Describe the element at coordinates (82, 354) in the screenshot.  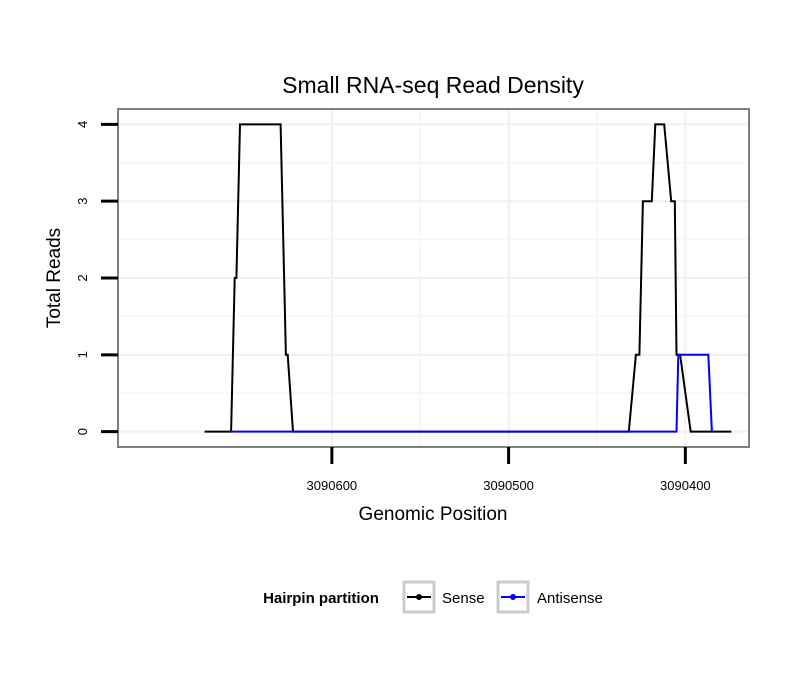
I see `y-tick-label-1: 1` at that location.